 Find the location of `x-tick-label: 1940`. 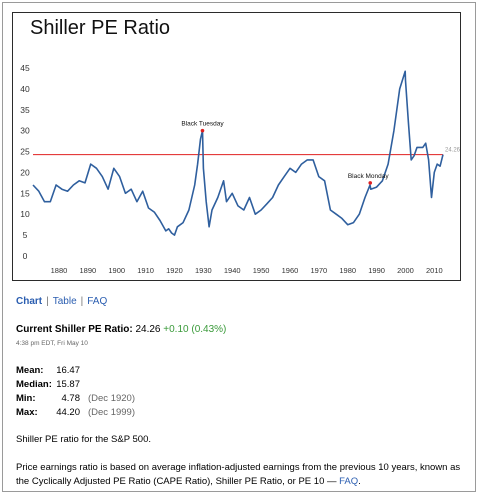

x-tick-label: 1940 is located at coordinates (232, 270).